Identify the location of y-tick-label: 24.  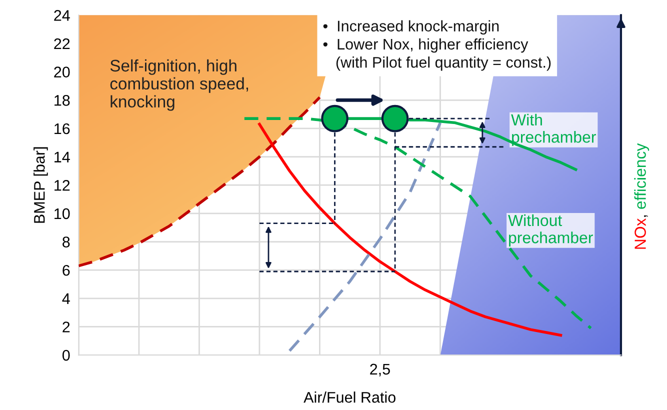
(62, 15).